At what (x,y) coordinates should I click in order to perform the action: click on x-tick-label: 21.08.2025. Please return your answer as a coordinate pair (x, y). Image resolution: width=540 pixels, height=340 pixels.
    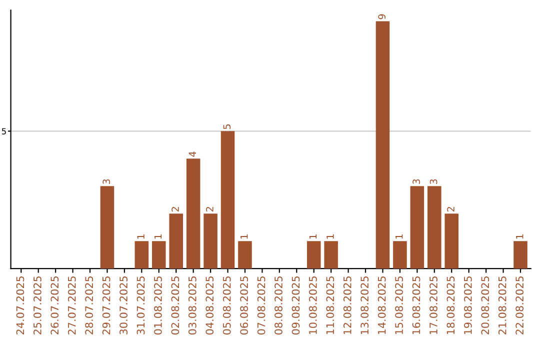
    Looking at the image, I should click on (502, 305).